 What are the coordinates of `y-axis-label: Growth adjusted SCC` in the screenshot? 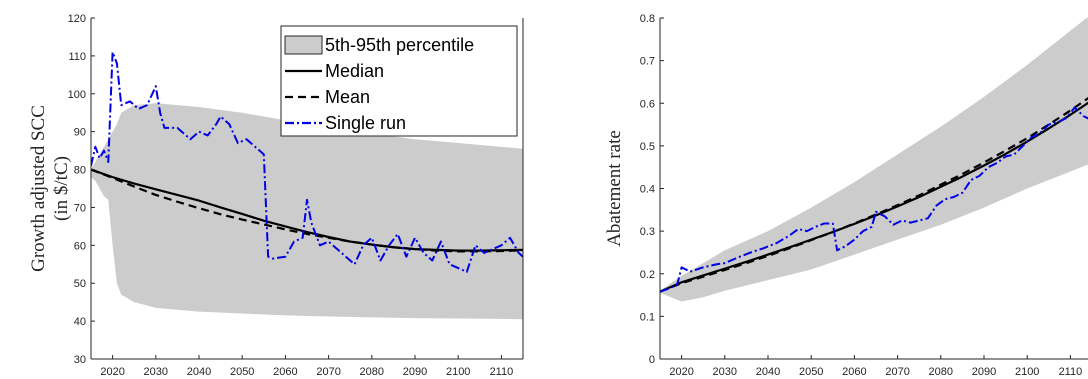 It's located at (38, 188).